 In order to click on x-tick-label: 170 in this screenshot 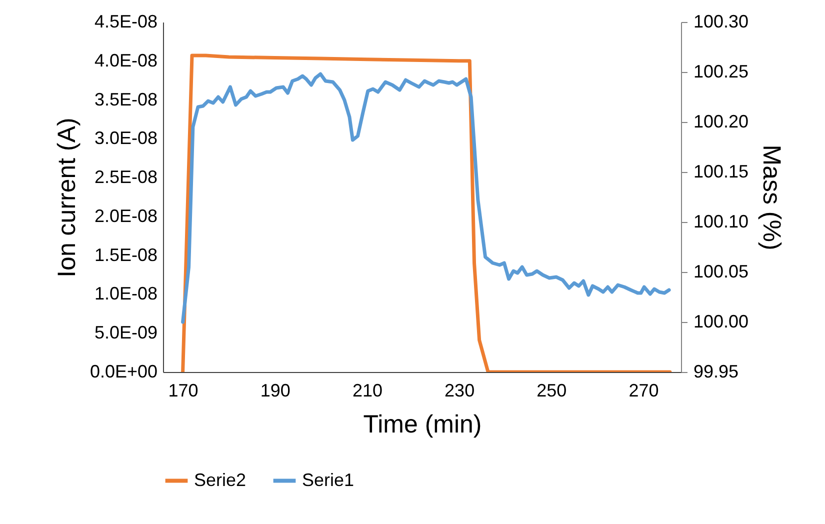, I will do `click(183, 390)`.